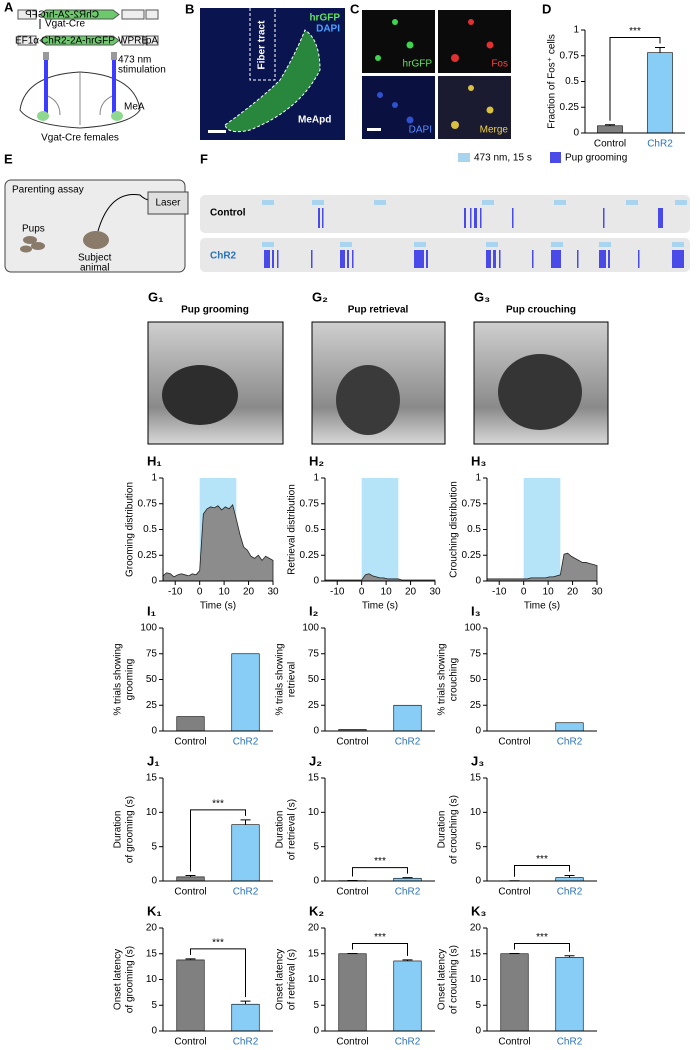 The width and height of the screenshot is (699, 1050). What do you see at coordinates (153, 760) in the screenshot?
I see `panel-label: J₁` at bounding box center [153, 760].